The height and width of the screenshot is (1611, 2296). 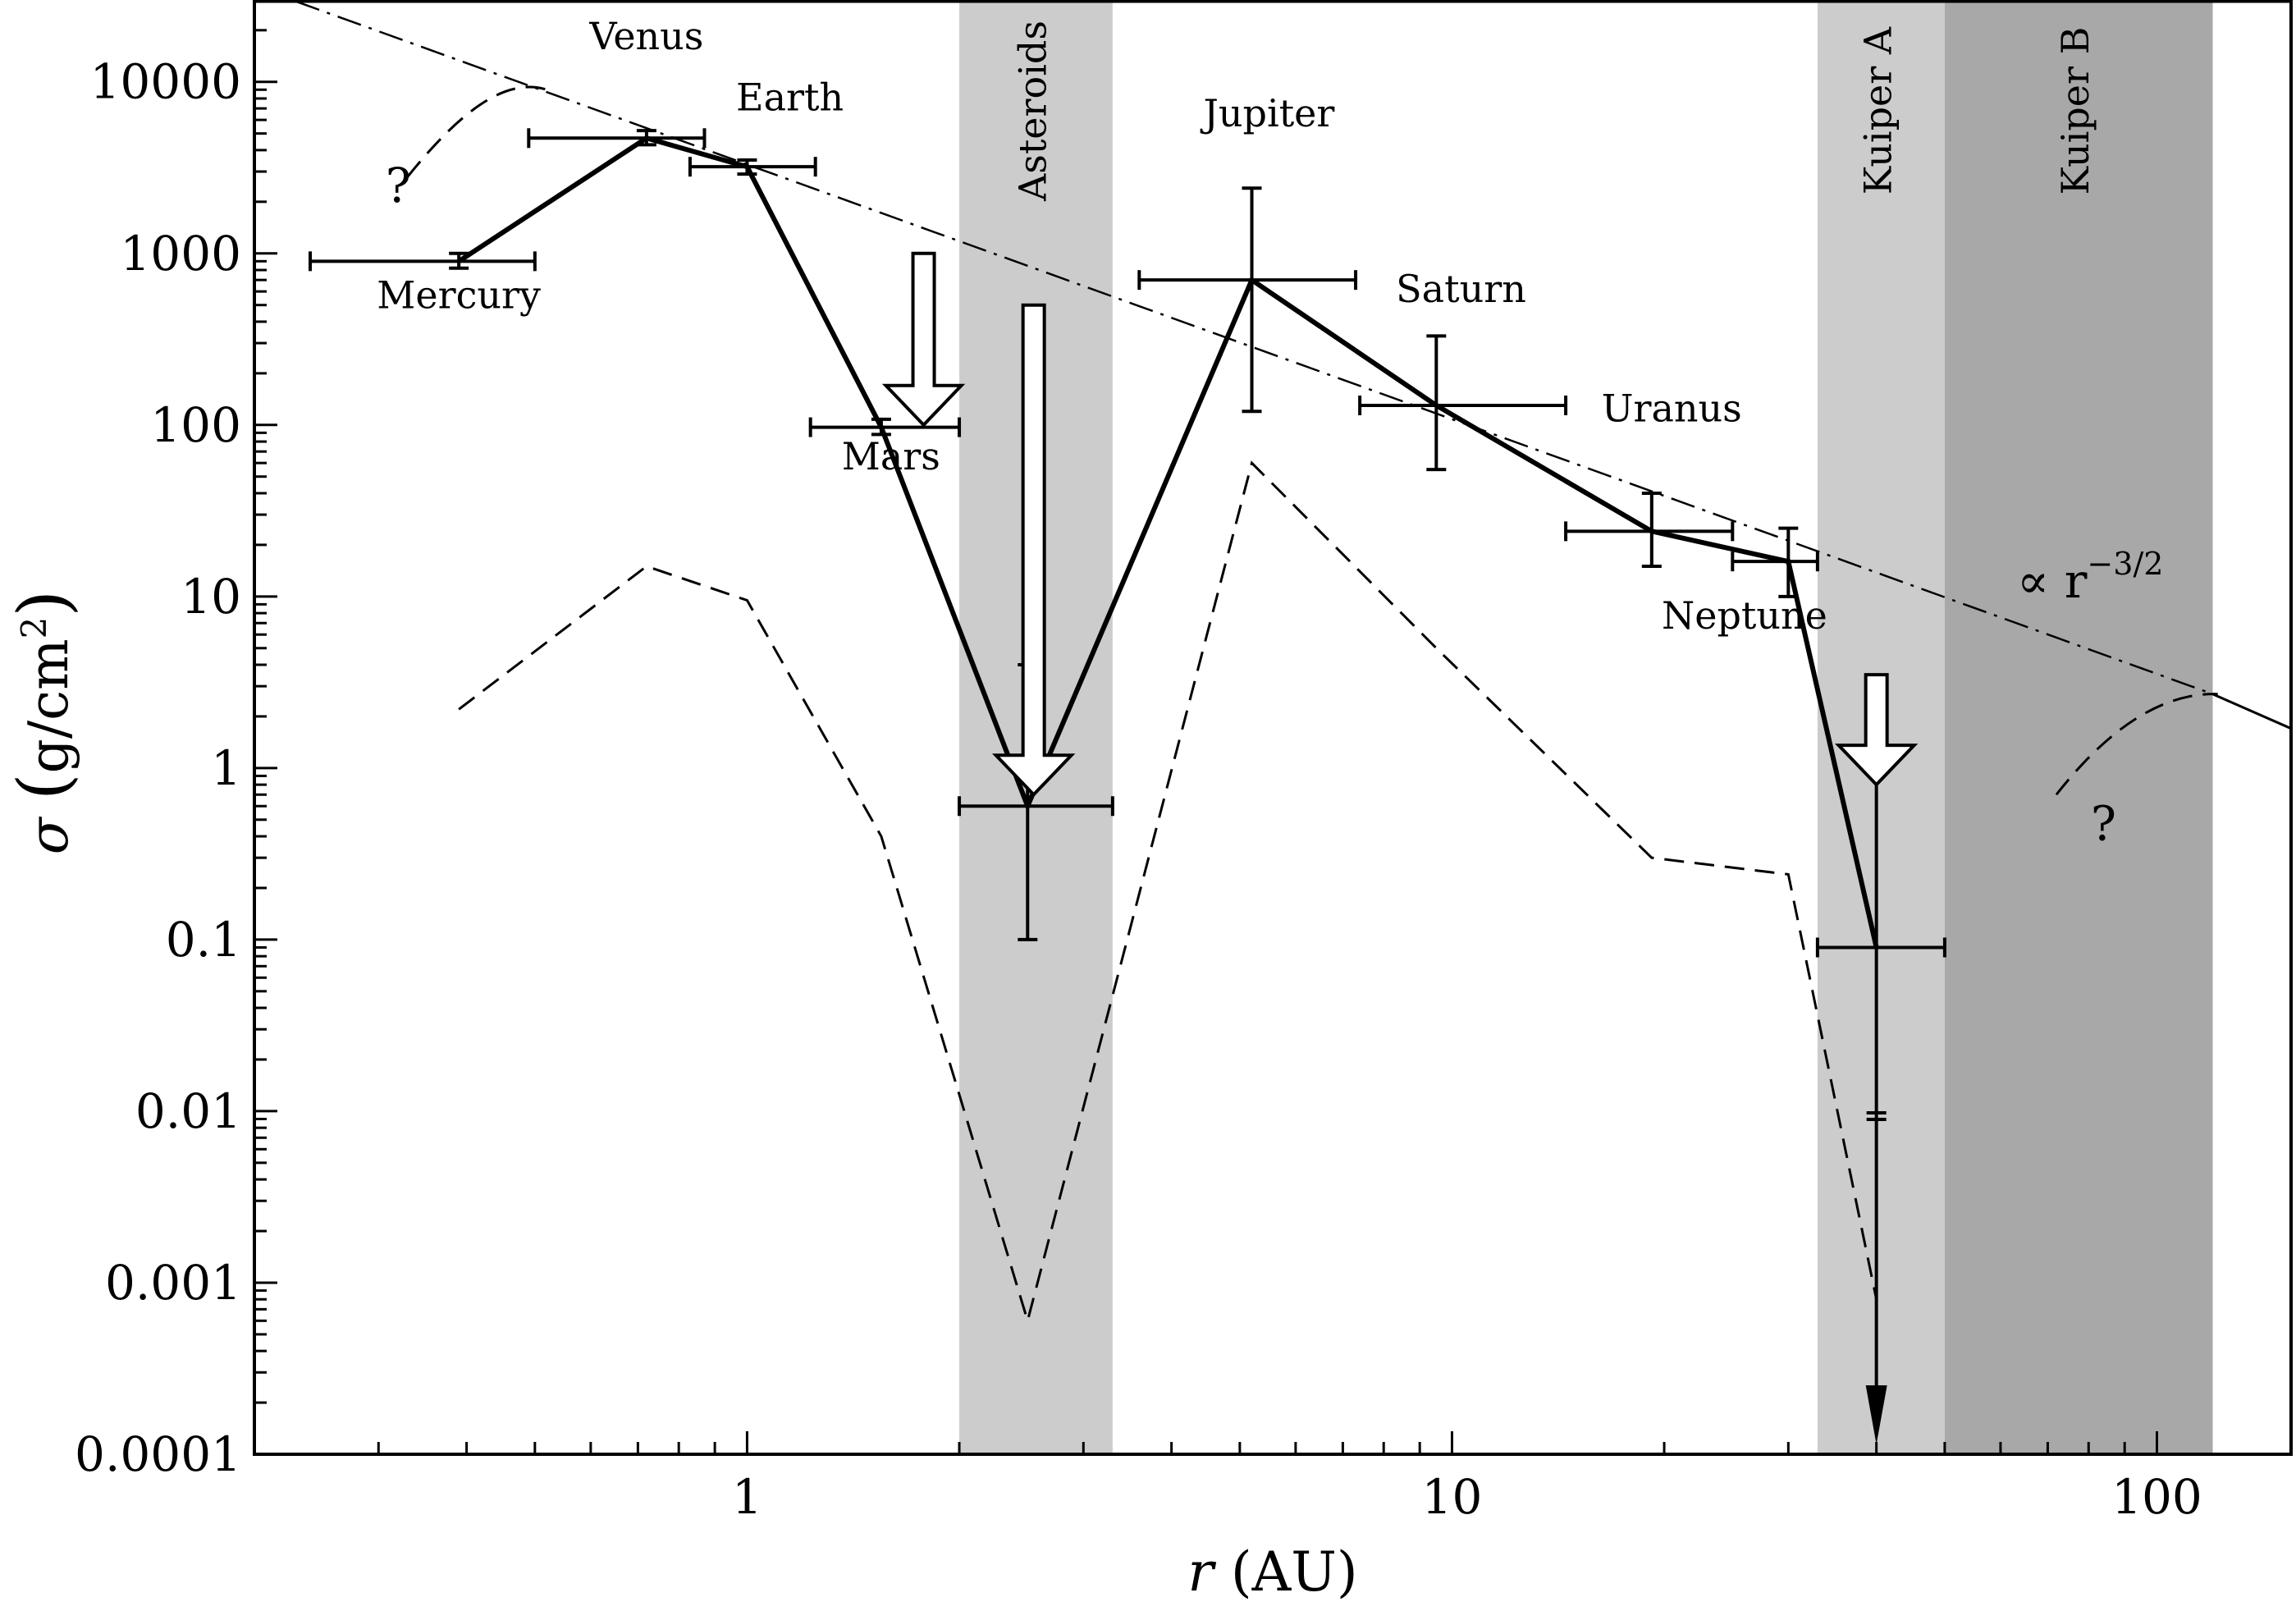 I want to click on power-law-exponent: −3/2, so click(x=2125, y=564).